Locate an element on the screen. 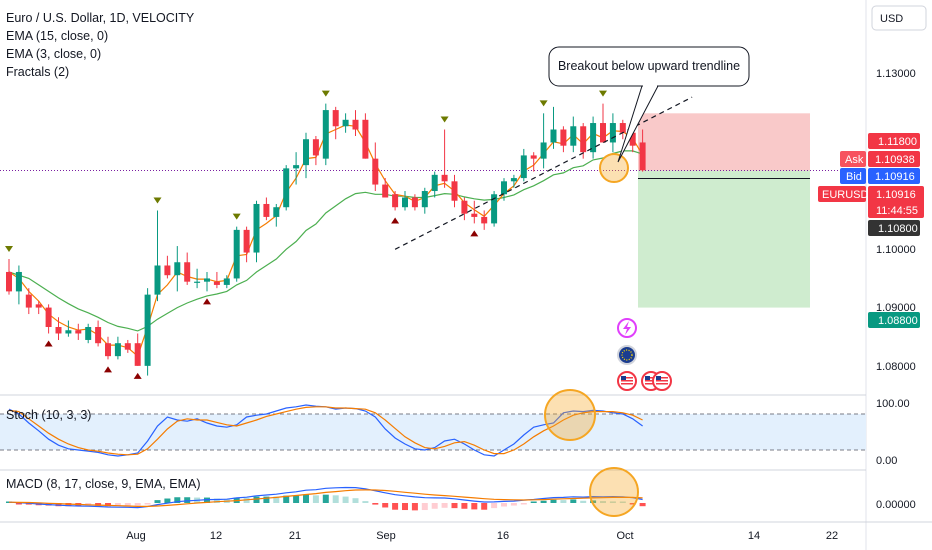 The height and width of the screenshot is (550, 932). stoch-band is located at coordinates (433, 432).